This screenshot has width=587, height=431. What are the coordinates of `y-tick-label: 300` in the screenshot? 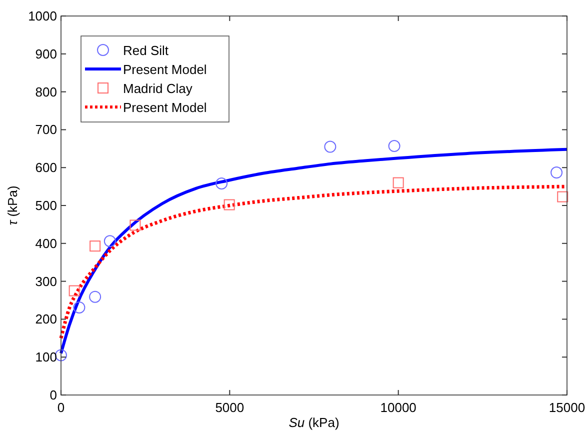 It's located at (46, 281).